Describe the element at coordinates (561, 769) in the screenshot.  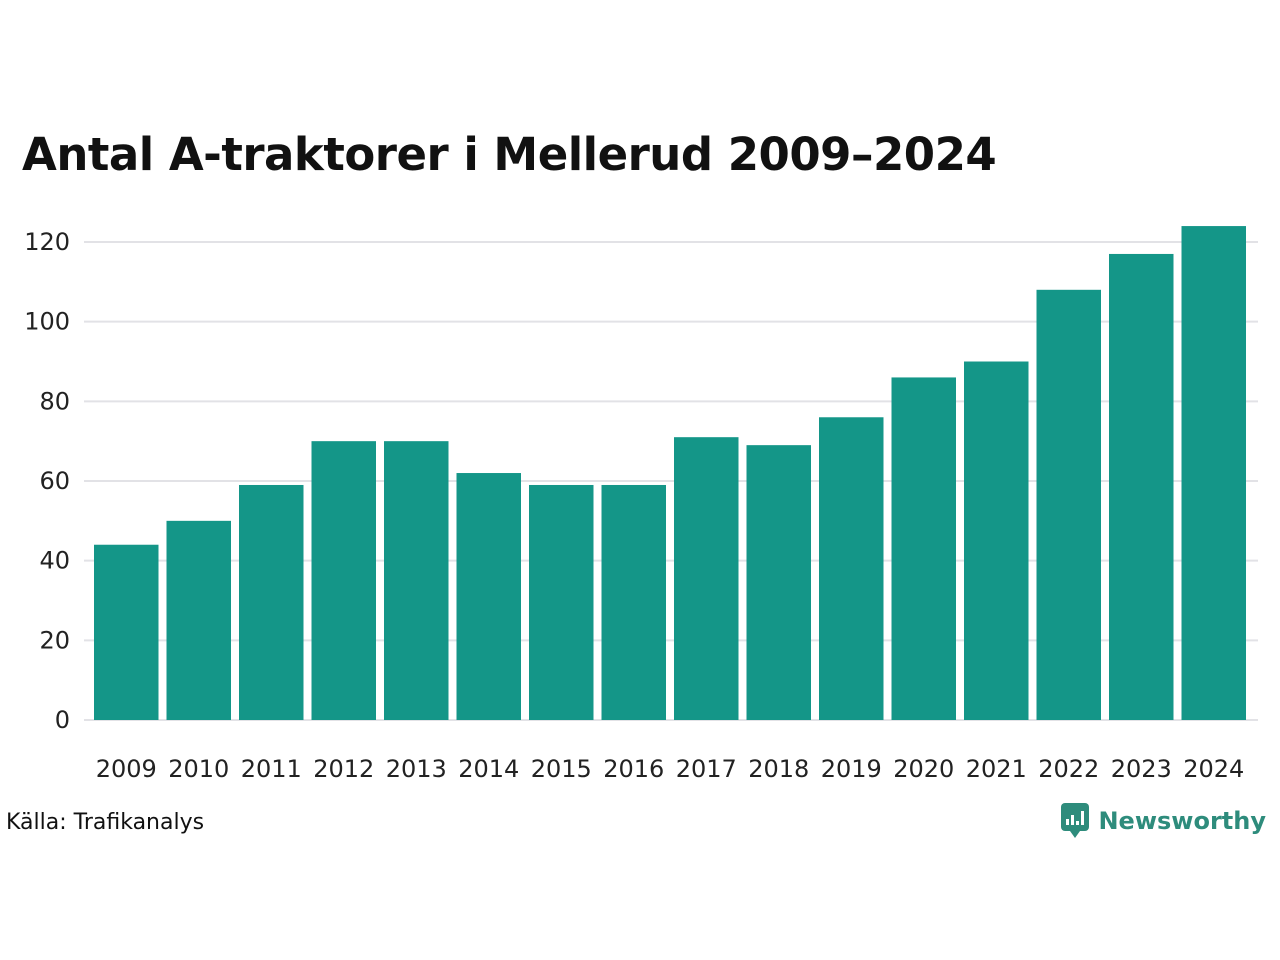
I see `x-tick-label: 2015` at that location.